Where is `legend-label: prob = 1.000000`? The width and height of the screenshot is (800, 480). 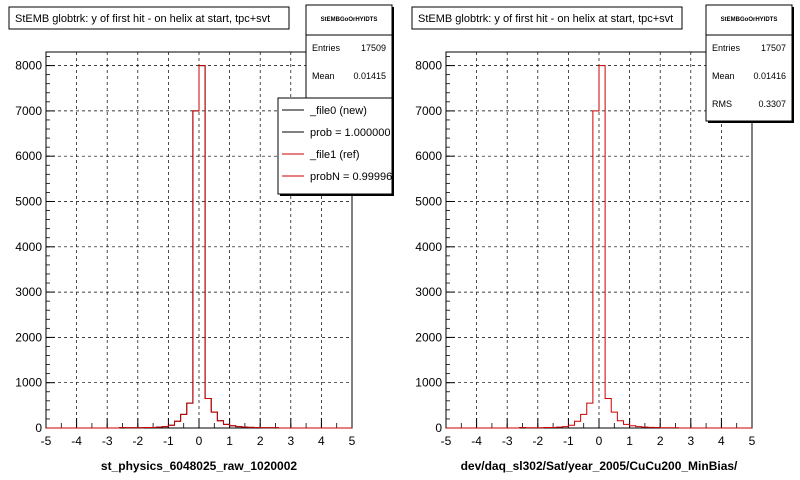
legend-label: prob = 1.000000 is located at coordinates (350, 133).